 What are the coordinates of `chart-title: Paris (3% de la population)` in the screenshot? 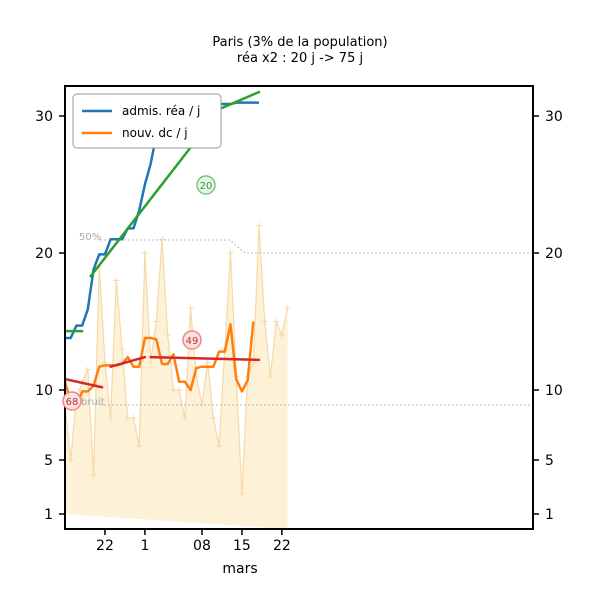 It's located at (299, 42).